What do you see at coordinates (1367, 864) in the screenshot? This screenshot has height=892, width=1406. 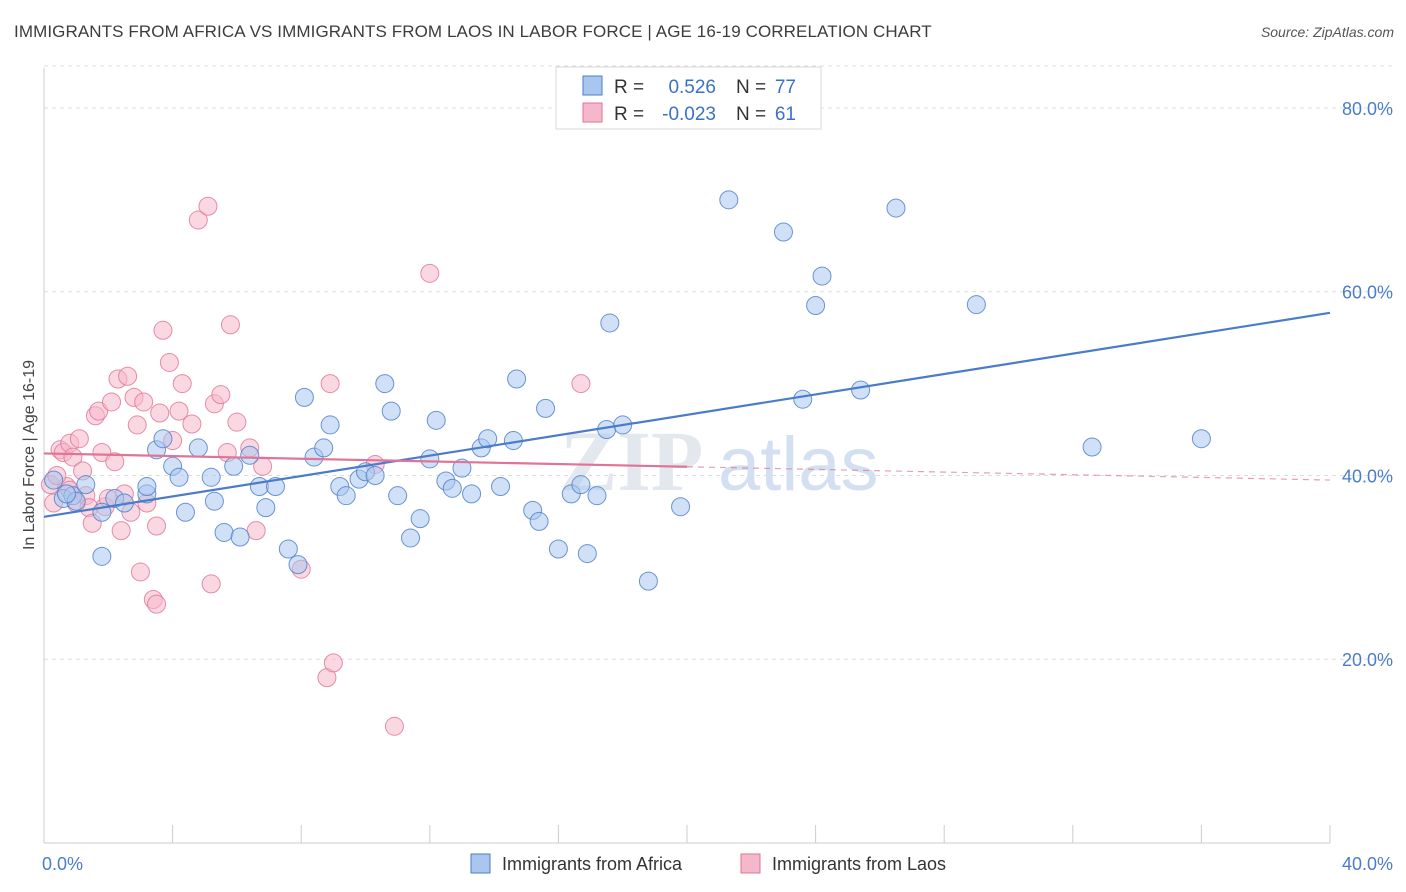 I see `x-tick-label: 40.0%` at bounding box center [1367, 864].